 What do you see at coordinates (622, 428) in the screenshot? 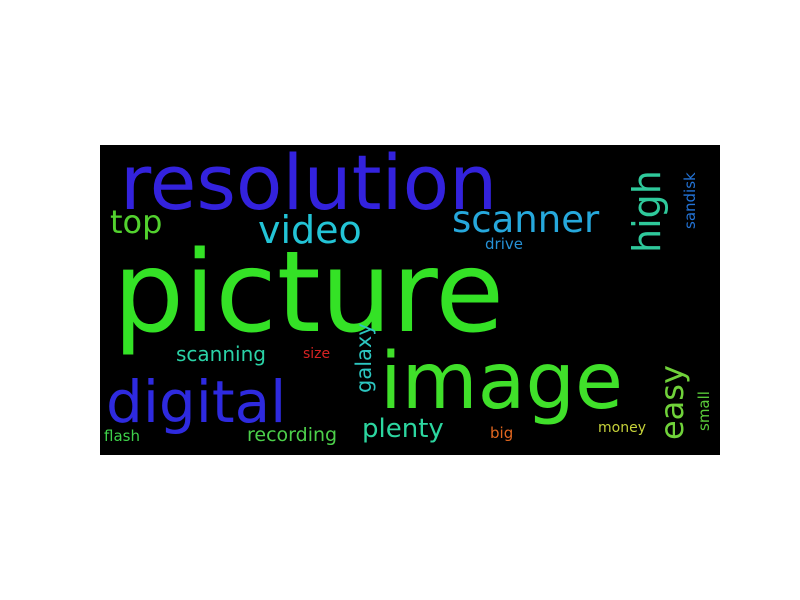
I see `word-money: money` at bounding box center [622, 428].